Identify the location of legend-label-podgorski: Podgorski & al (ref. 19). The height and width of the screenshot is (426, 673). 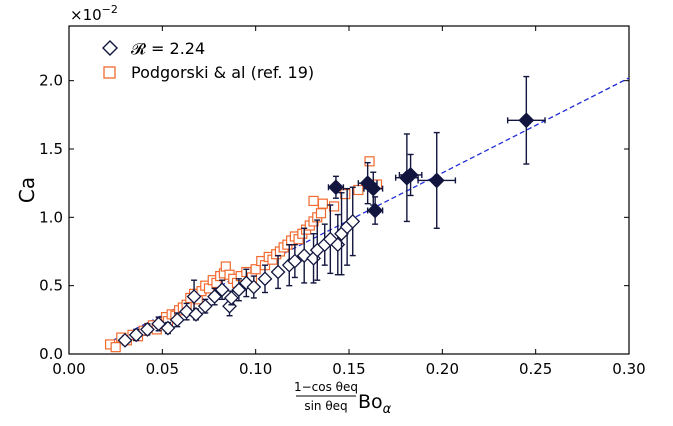
(222, 72).